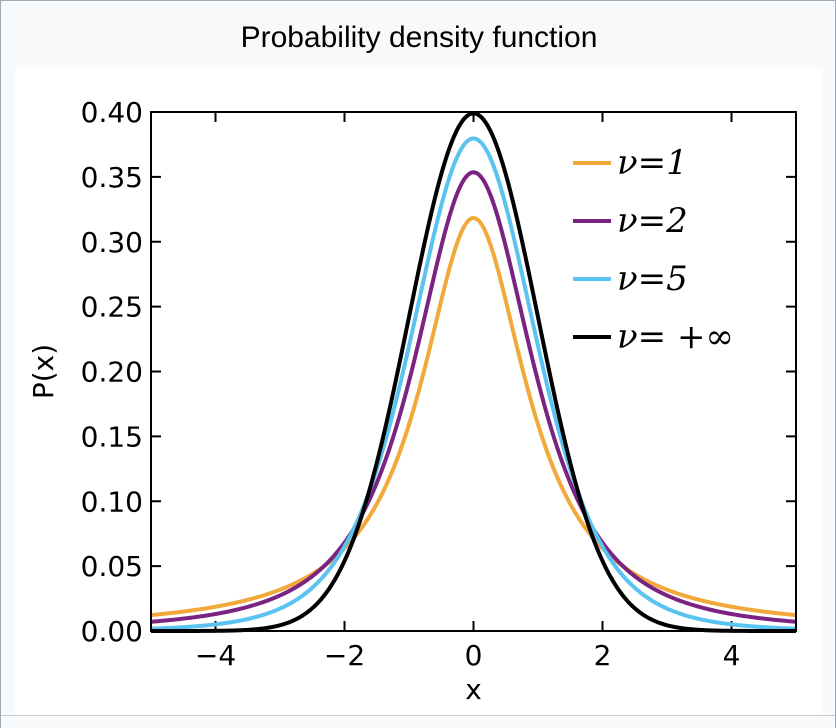 The width and height of the screenshot is (836, 728). I want to click on x-tick-label: −2, so click(344, 655).